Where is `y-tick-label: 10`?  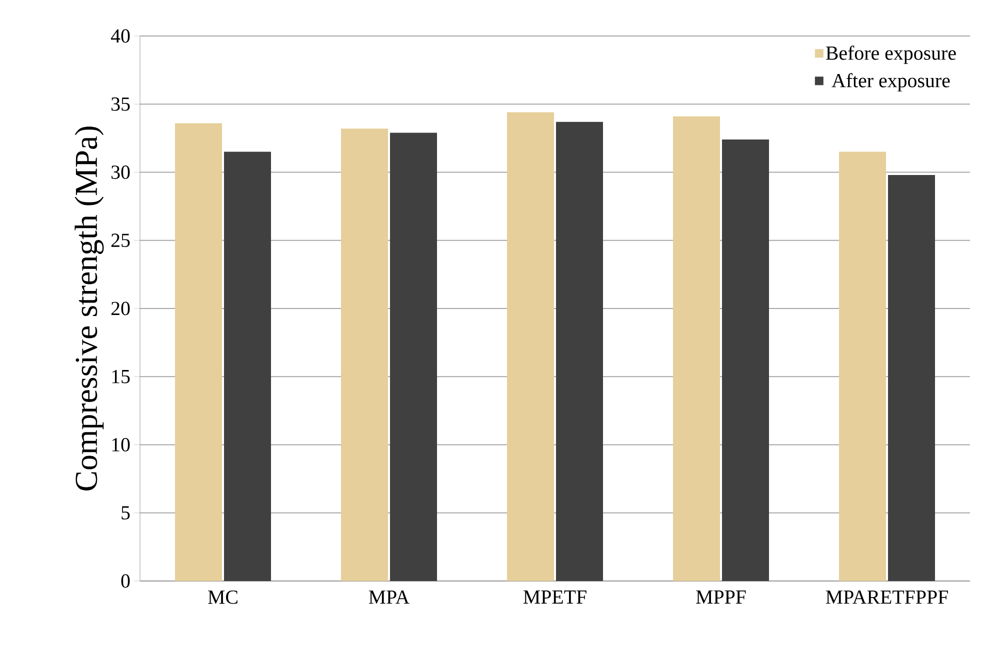 y-tick-label: 10 is located at coordinates (121, 445).